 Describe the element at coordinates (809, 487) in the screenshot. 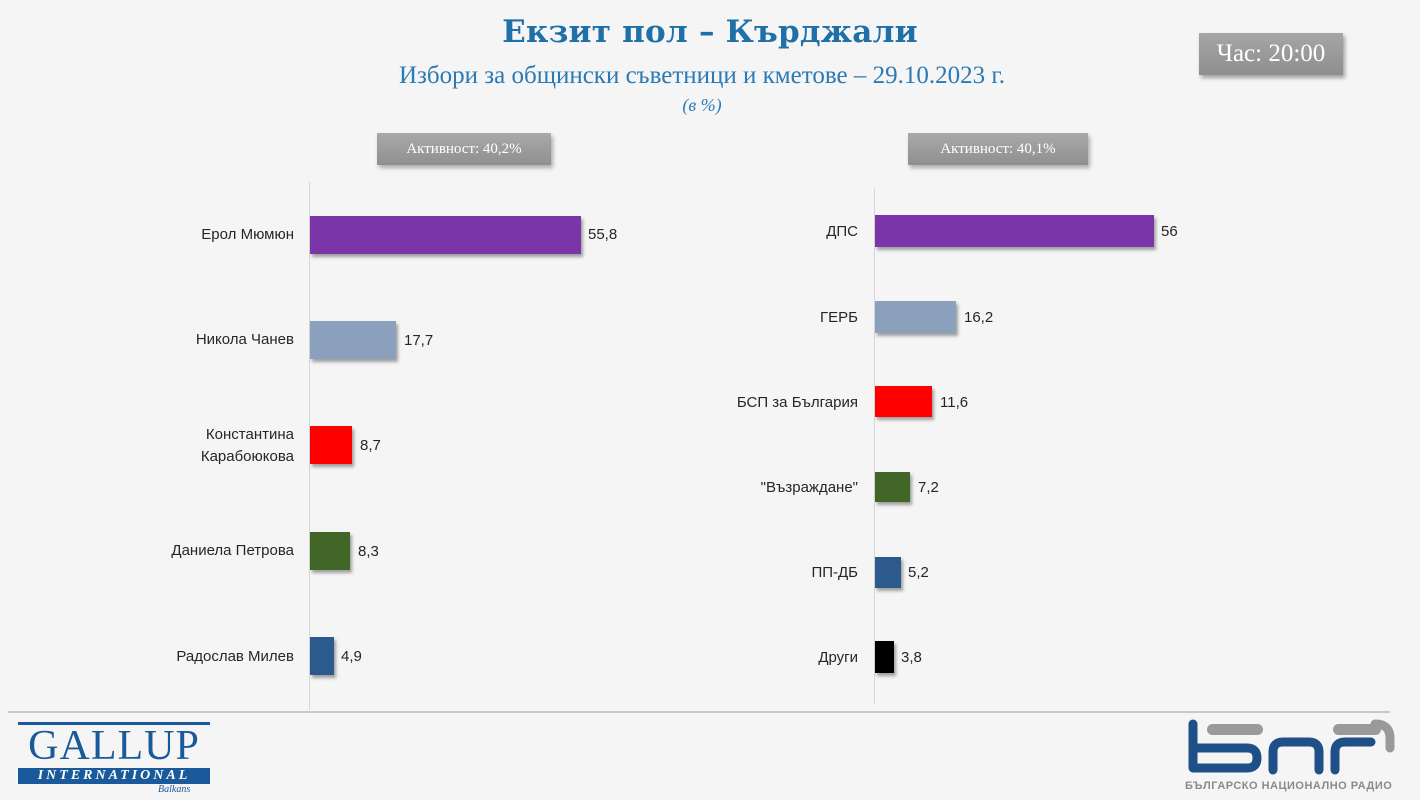

I see `right-category-label: "Възраждане"` at that location.